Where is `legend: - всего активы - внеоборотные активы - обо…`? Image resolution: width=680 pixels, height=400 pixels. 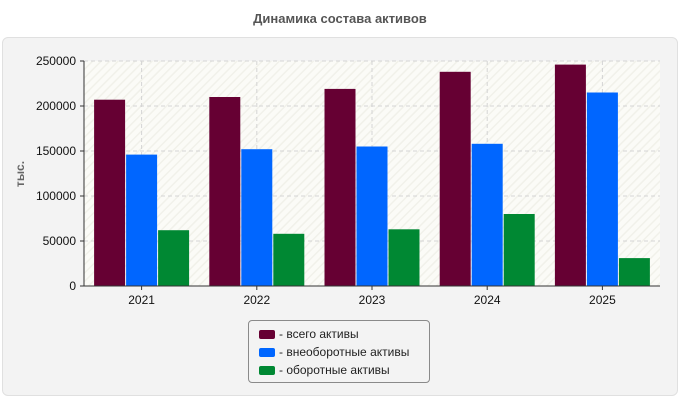
legend: - всего активы - внеоборотные активы - обо… is located at coordinates (339, 351).